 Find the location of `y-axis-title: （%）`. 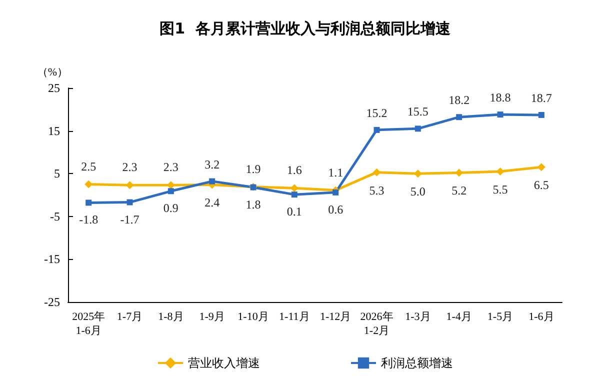

y-axis-title: （%） is located at coordinates (52, 72).